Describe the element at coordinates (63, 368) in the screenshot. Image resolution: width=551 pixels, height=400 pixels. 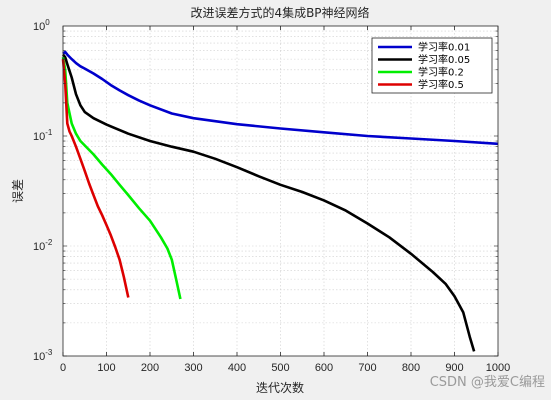
I see `x-tick-label: 0` at that location.